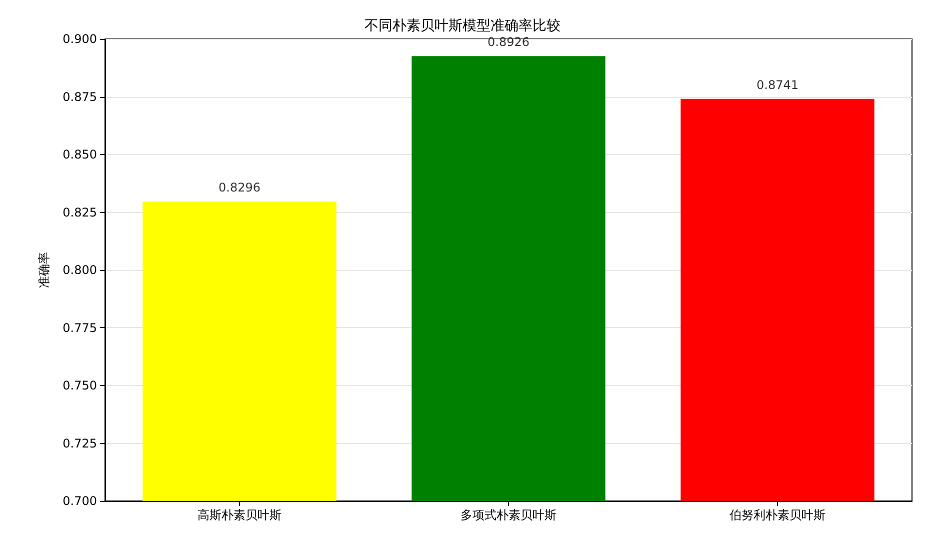 The height and width of the screenshot is (537, 925). I want to click on data-label: 0.8926, so click(509, 42).